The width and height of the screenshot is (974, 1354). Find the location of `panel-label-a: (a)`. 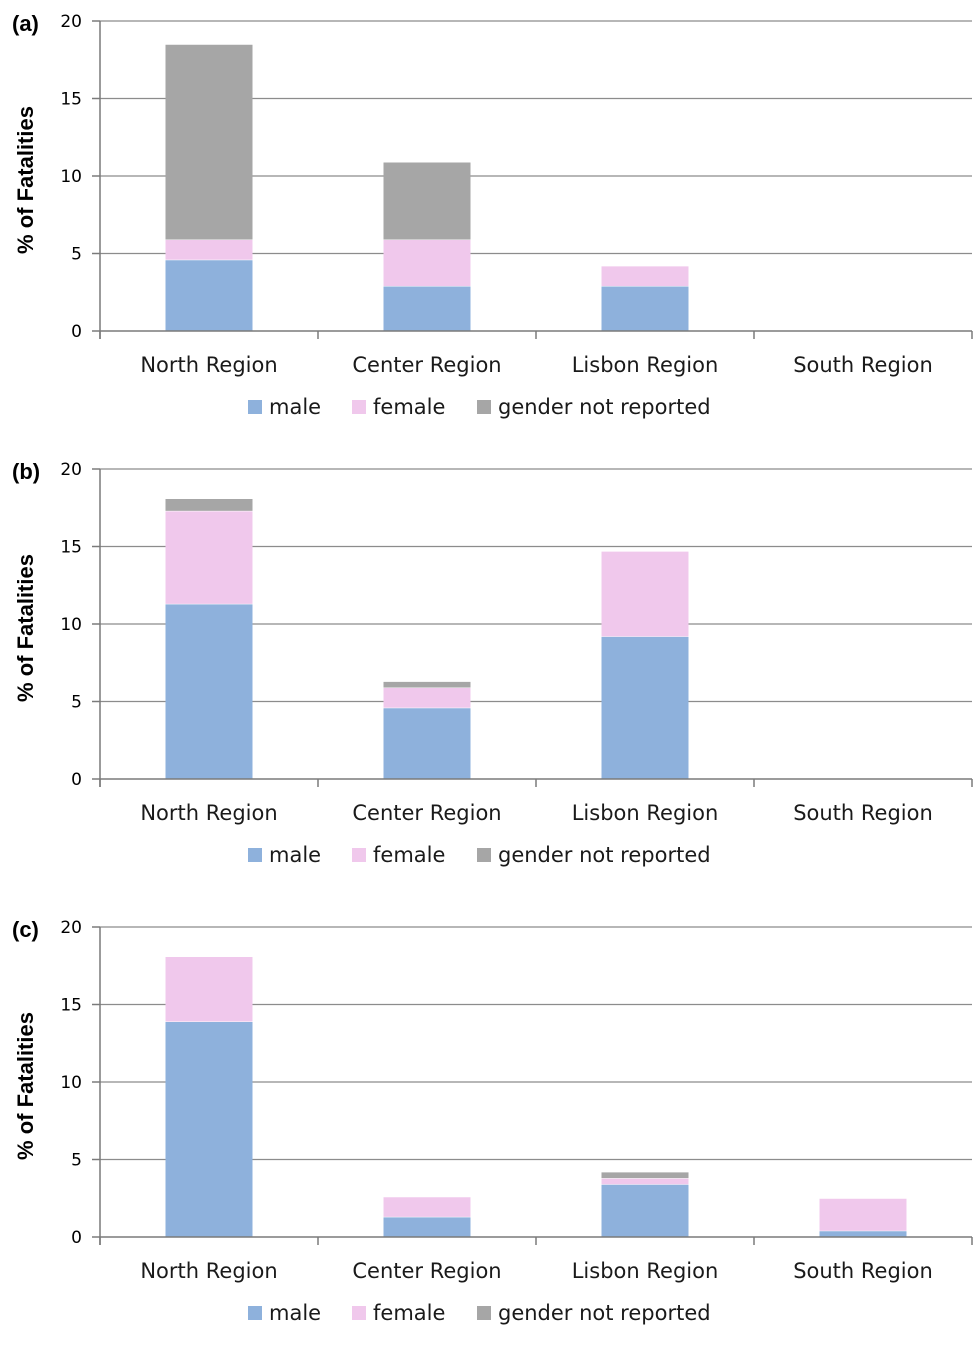

panel-label-a: (a) is located at coordinates (25, 23).